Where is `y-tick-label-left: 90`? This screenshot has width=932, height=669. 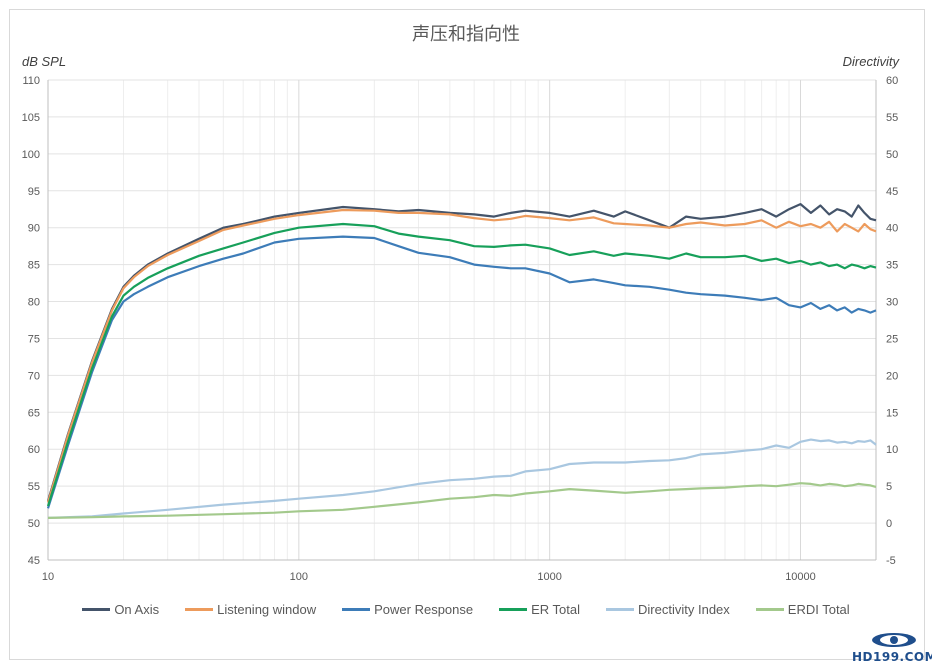
y-tick-label-left: 90 is located at coordinates (34, 229).